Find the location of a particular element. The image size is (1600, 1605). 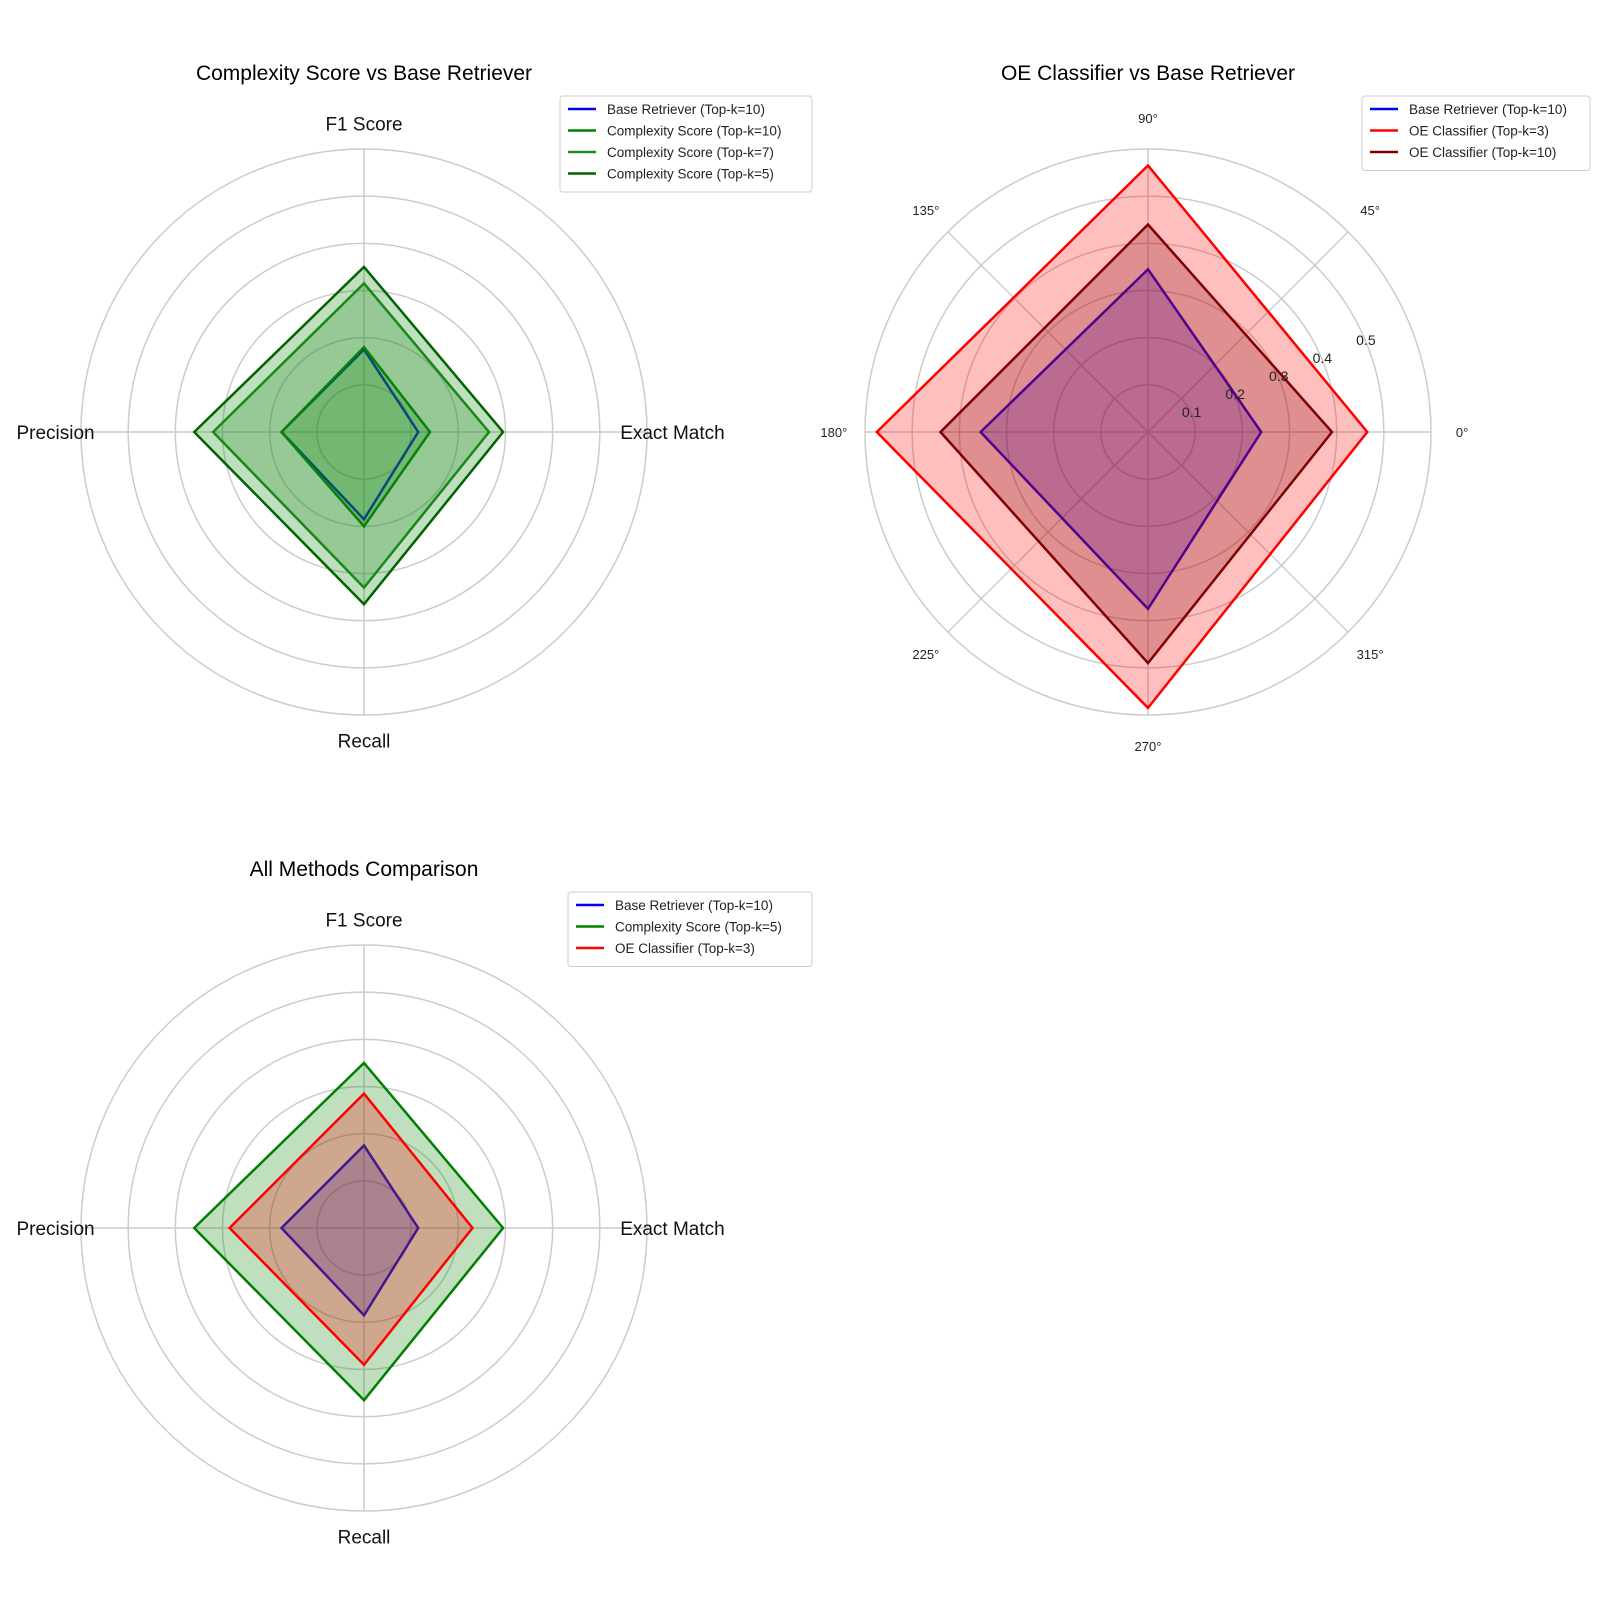

angle-label-135deg: 135° is located at coordinates (925, 210).